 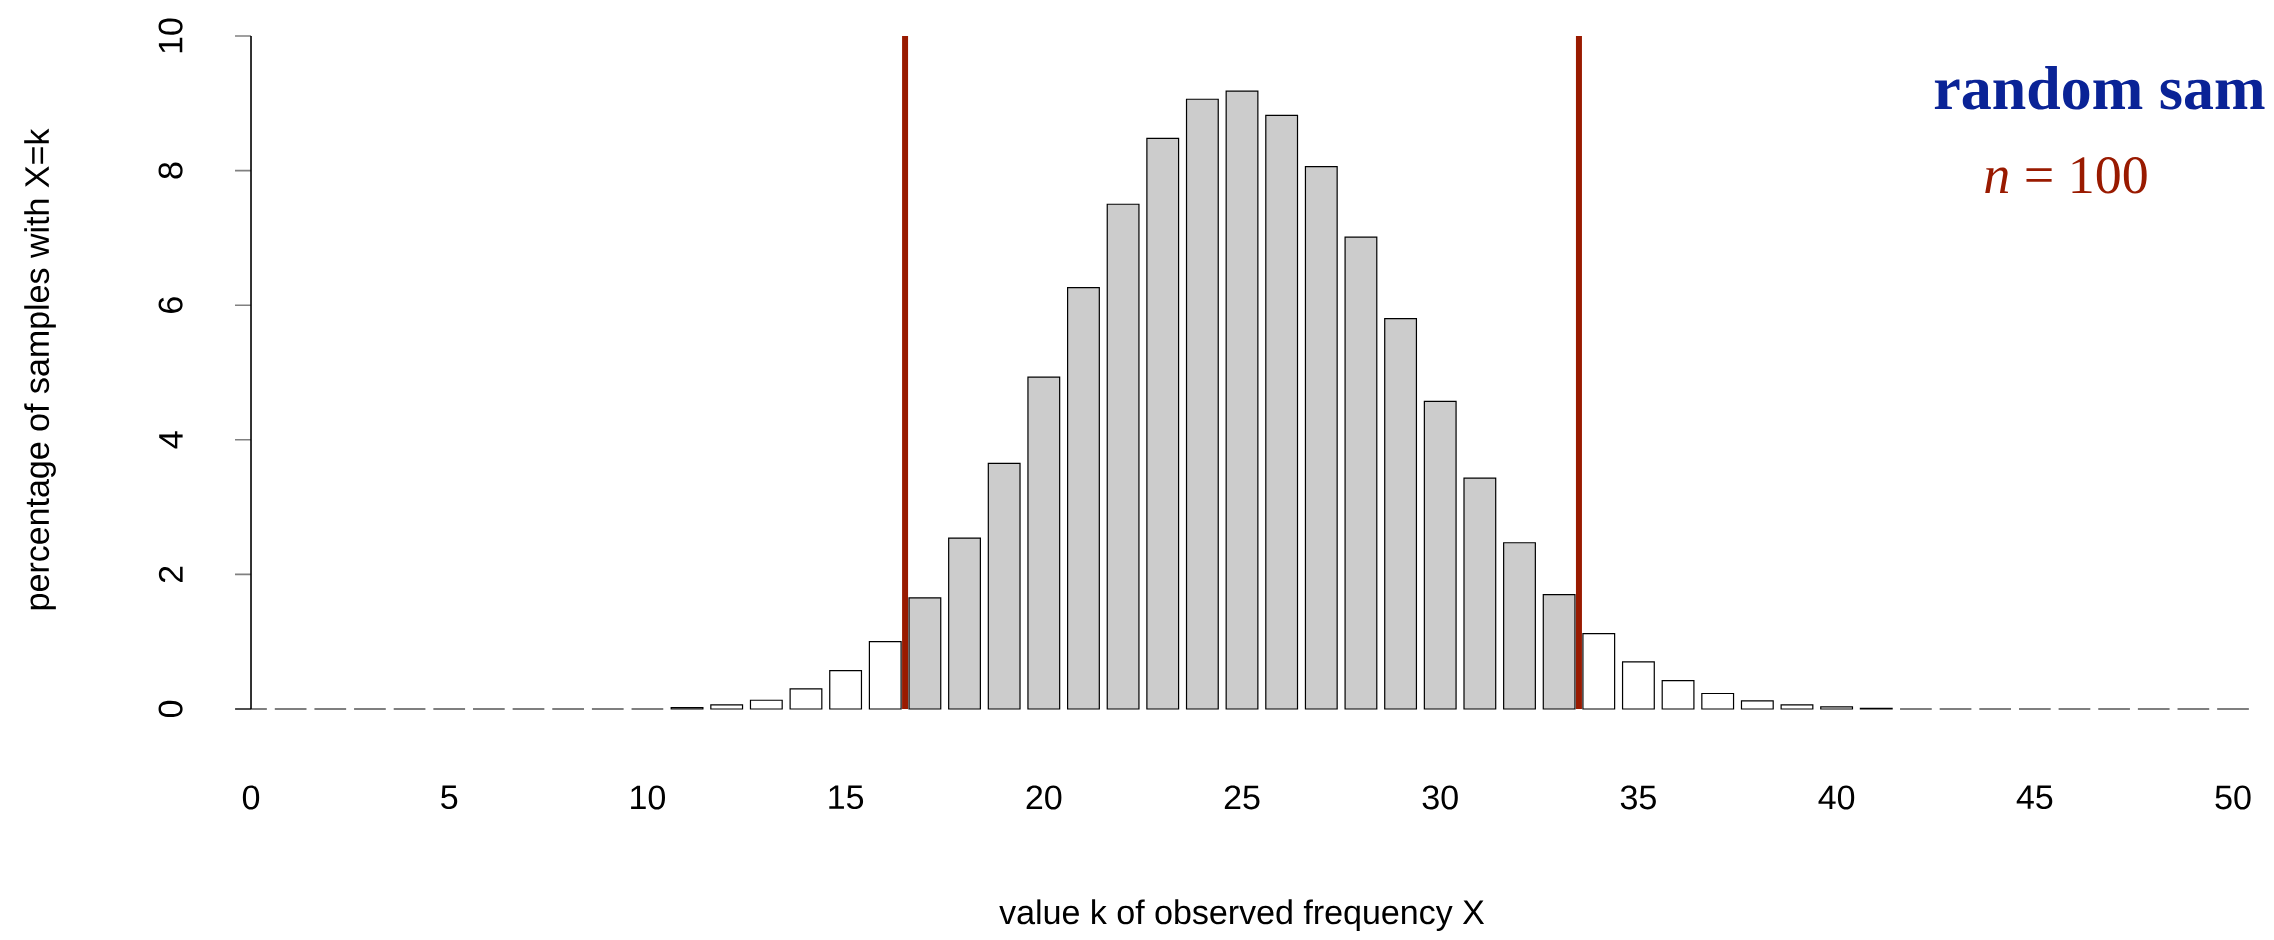 I want to click on y-tick-label: 8, so click(x=170, y=170).